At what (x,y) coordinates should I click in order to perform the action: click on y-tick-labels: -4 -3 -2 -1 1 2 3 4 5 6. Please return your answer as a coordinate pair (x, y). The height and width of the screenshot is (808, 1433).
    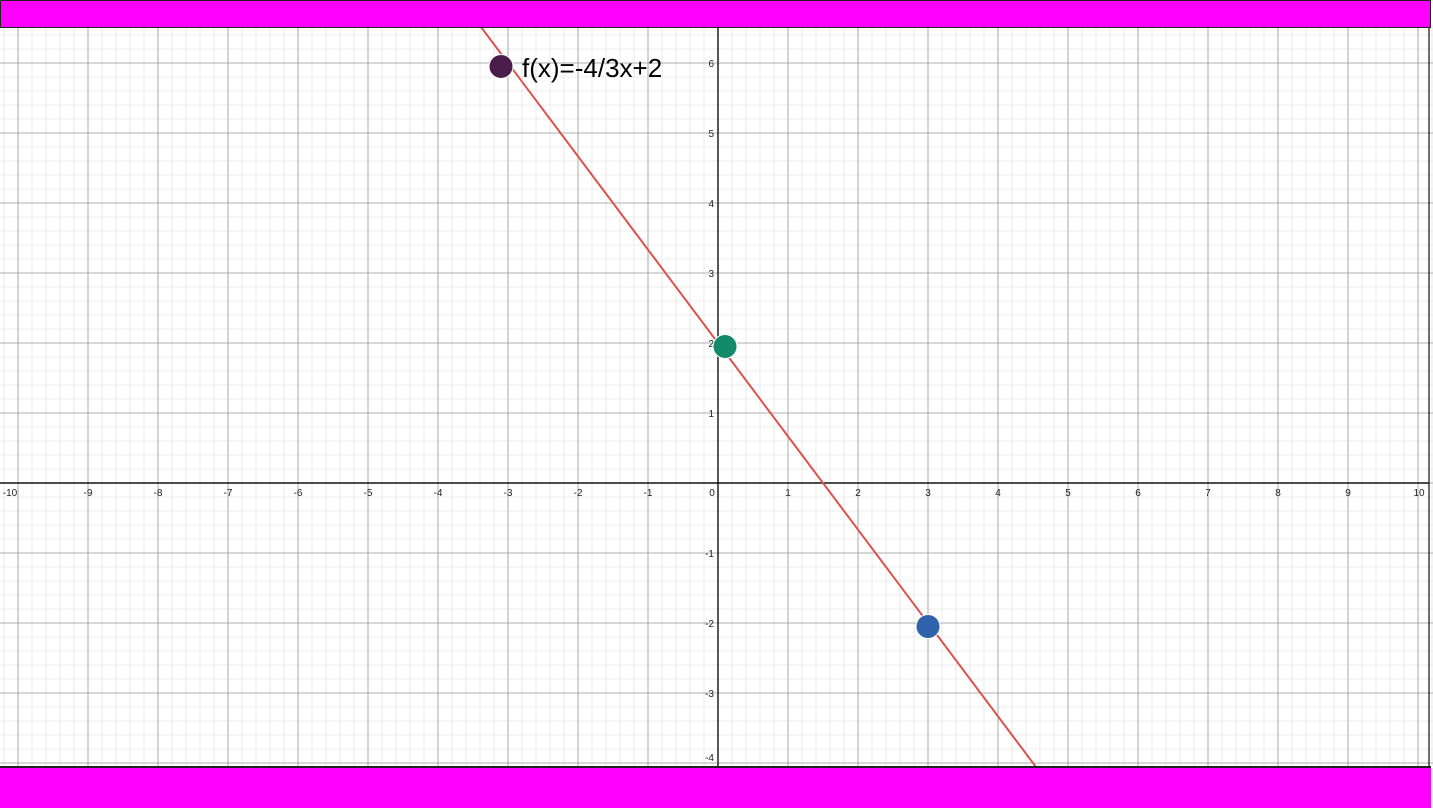
    Looking at the image, I should click on (709, 411).